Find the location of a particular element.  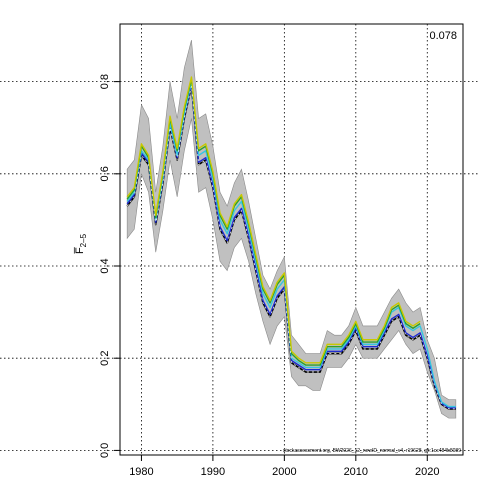

y-tick-label: 0.0 is located at coordinates (105, 450).